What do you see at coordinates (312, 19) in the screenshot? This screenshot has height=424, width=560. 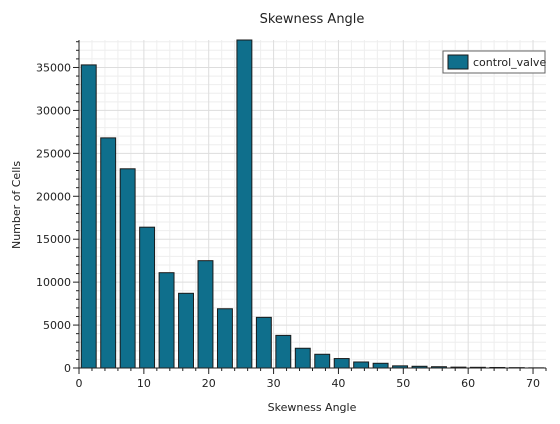 I see `chart-title: Skewness Angle` at bounding box center [312, 19].